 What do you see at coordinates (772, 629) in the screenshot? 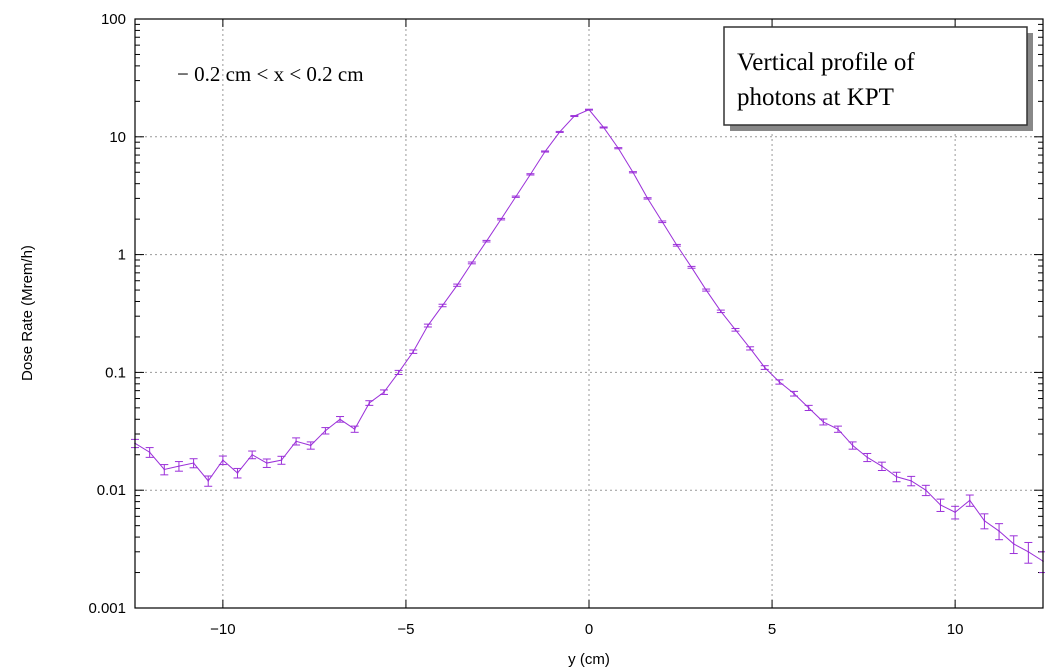
I see `x-tick-label: 5` at bounding box center [772, 629].